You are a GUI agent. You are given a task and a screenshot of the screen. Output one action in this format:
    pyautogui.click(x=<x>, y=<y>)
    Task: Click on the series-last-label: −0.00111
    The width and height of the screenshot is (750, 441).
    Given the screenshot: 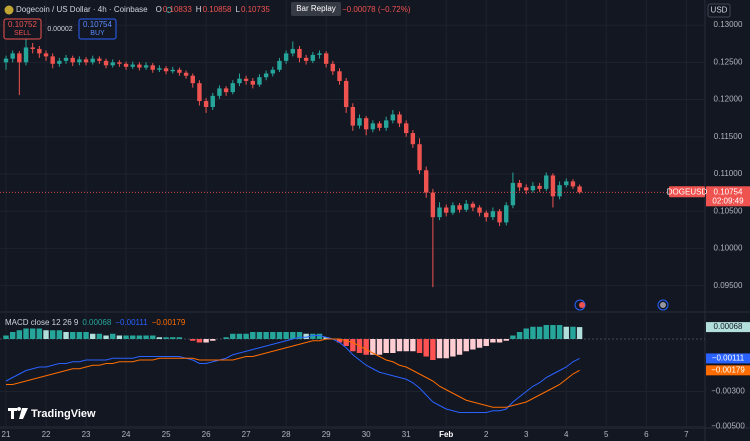 What is the action you would take?
    pyautogui.click(x=728, y=358)
    